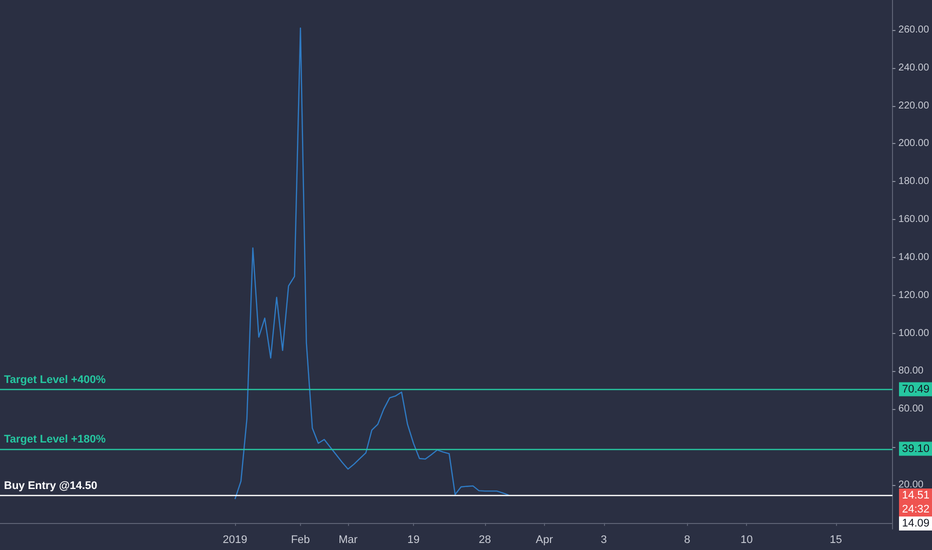  Describe the element at coordinates (914, 182) in the screenshot. I see `y-tick-label: 180.00` at that location.